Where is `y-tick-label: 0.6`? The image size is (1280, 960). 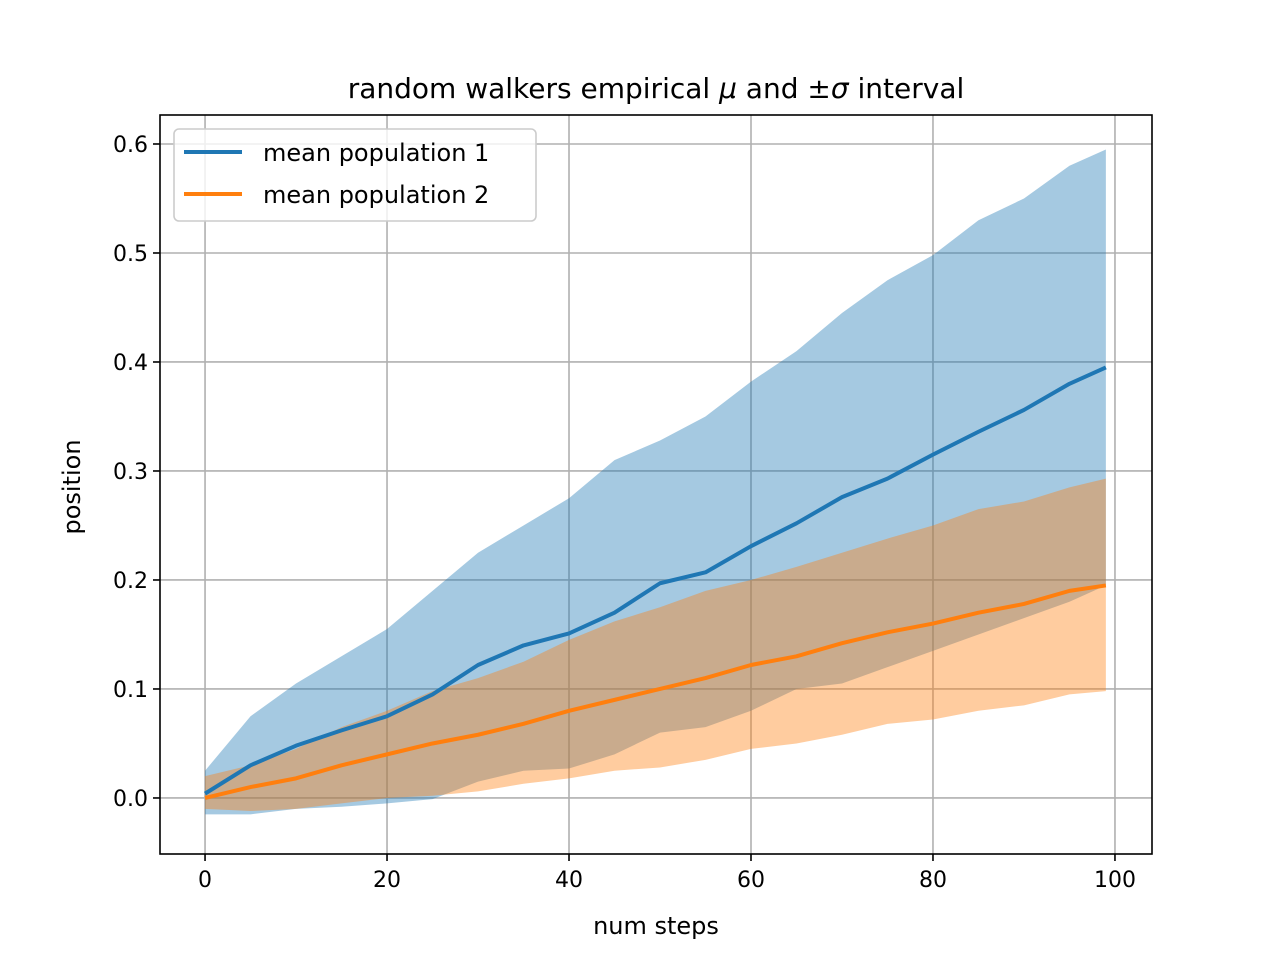 y-tick-label: 0.6 is located at coordinates (130, 145).